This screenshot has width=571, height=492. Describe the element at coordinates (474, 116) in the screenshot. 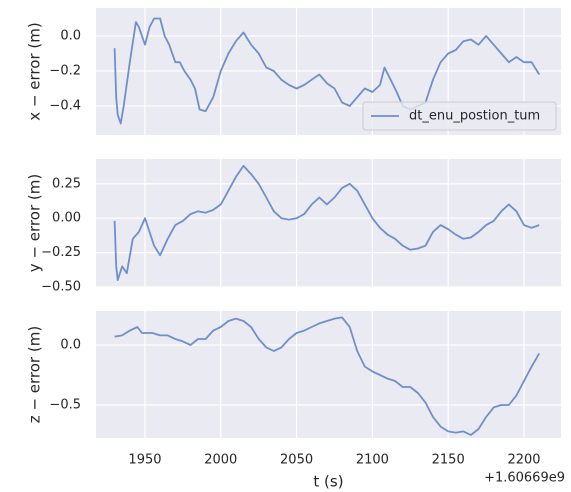

I see `legend-label: dt_enu_postion_tum` at that location.